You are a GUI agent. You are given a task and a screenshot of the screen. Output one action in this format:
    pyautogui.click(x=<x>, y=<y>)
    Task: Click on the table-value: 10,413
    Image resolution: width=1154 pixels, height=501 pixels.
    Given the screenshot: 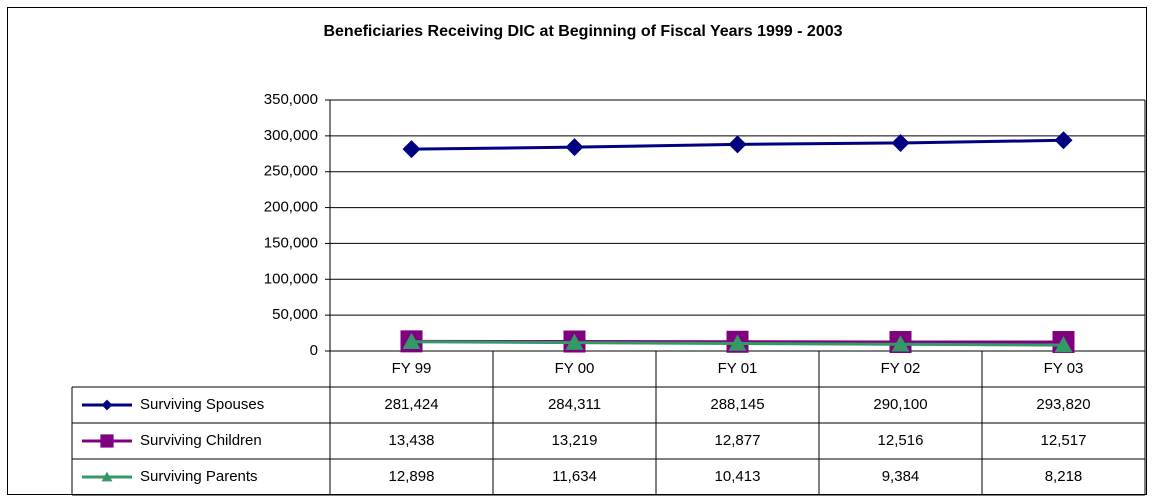 What is the action you would take?
    pyautogui.click(x=738, y=476)
    